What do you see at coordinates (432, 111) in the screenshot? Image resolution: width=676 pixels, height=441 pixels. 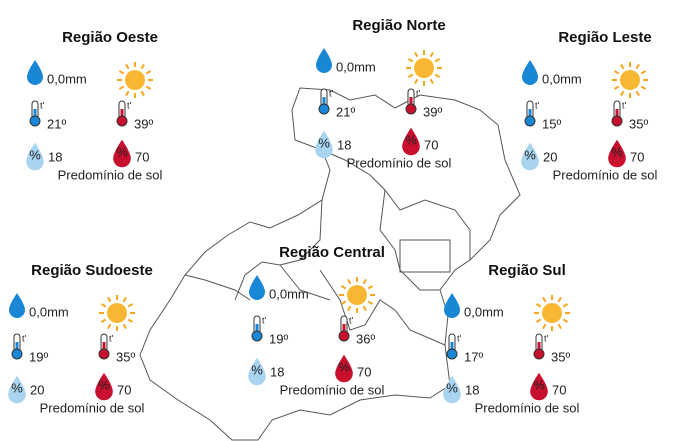 I see `temp-max: 39º` at bounding box center [432, 111].